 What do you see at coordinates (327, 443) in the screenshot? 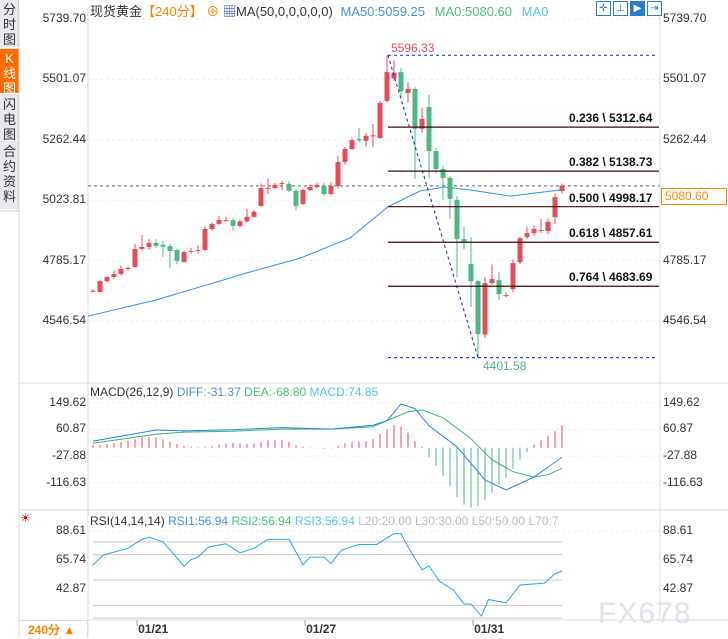
I see `dea-line` at bounding box center [327, 443].